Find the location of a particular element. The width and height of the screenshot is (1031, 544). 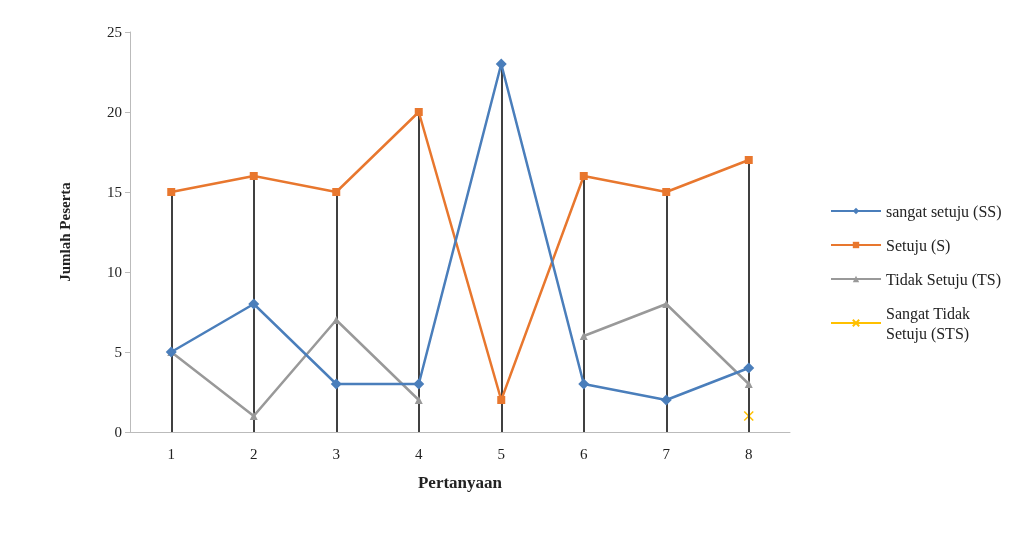

legend-label: Tidak Setuju (TS) is located at coordinates (943, 279).